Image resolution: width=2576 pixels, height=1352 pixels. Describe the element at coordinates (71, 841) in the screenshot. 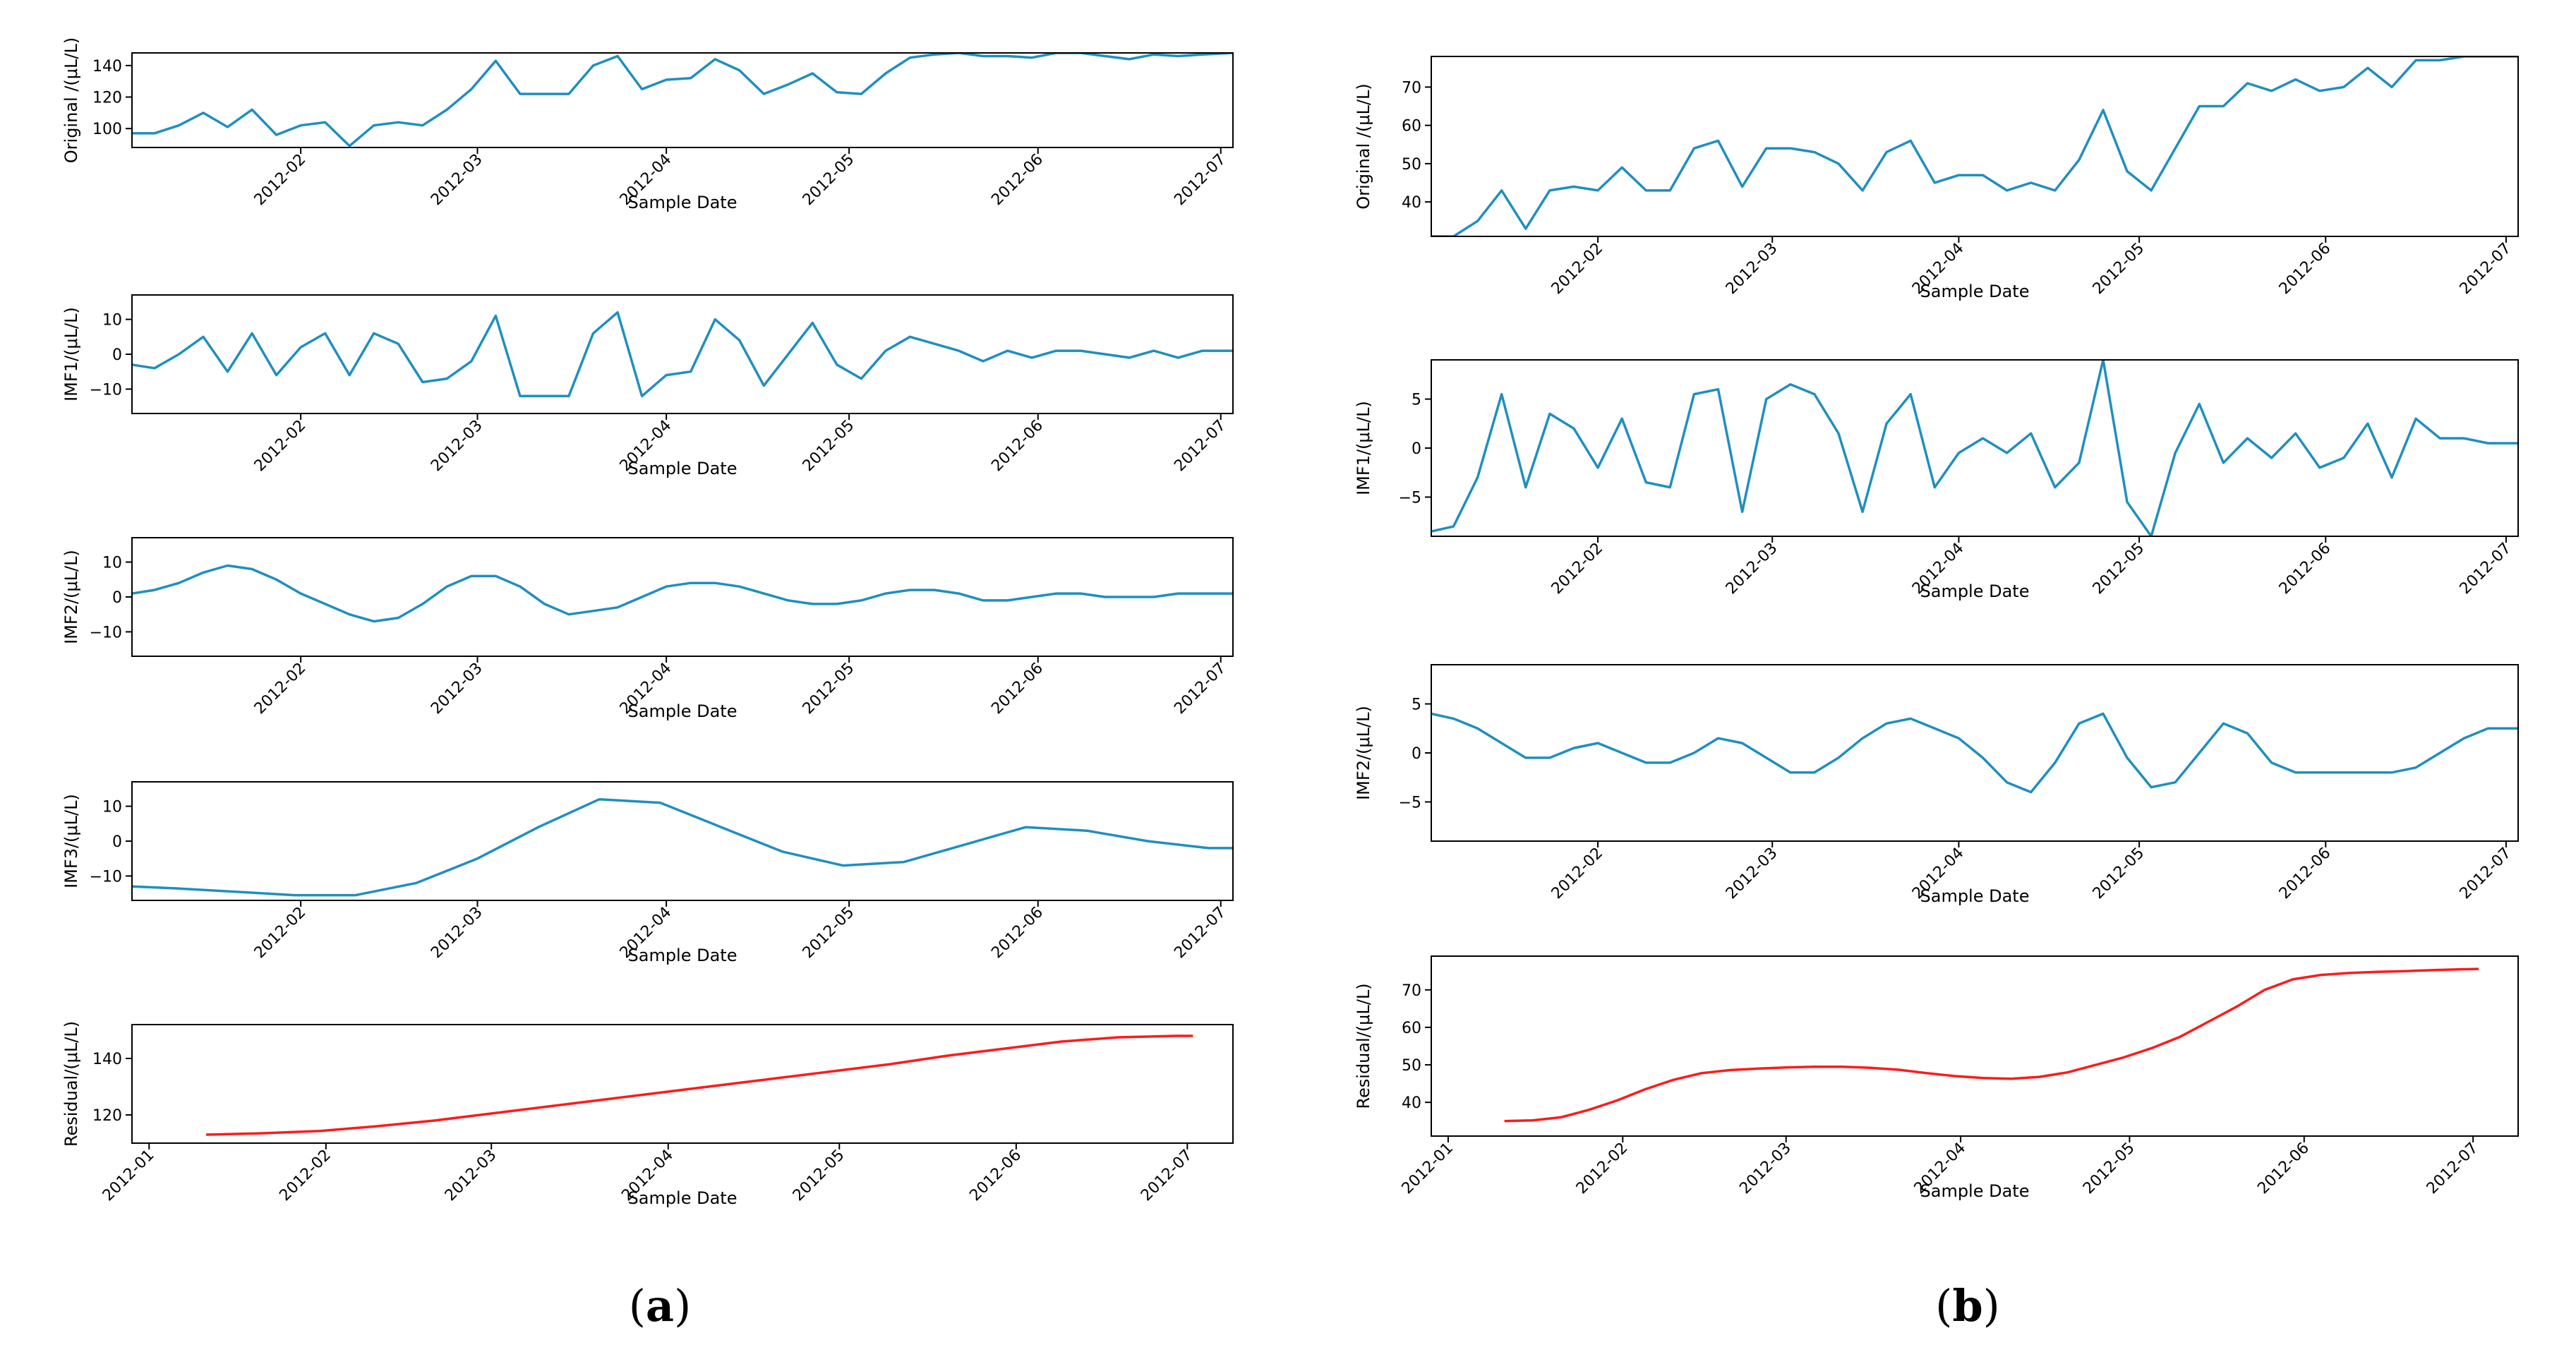

I see `y-axis-label: IMF3/(μL/L)` at that location.